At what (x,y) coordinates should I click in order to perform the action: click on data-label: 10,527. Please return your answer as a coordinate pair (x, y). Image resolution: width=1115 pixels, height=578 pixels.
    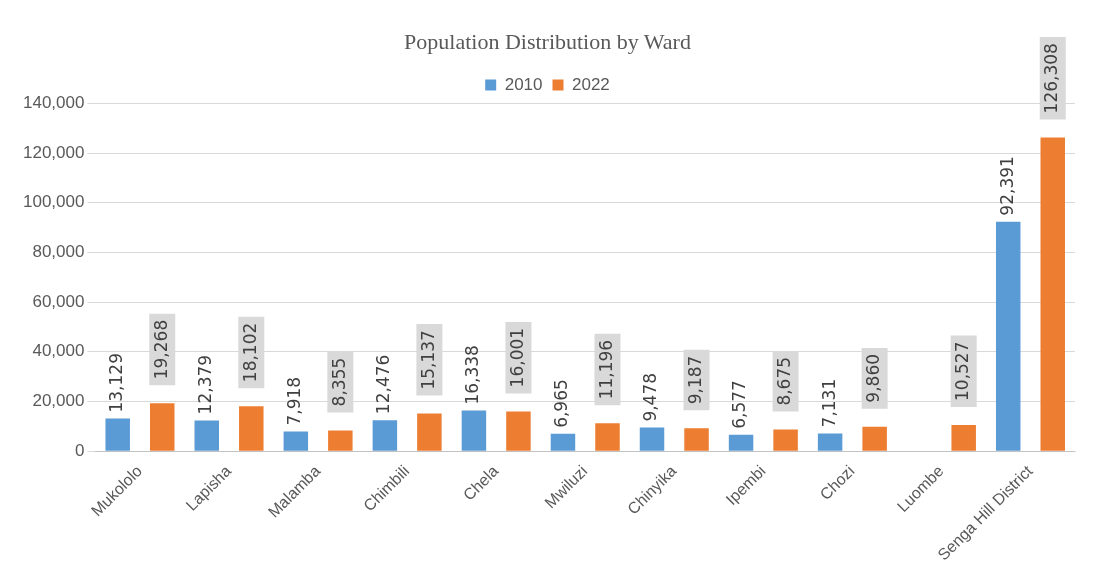
    Looking at the image, I should click on (962, 371).